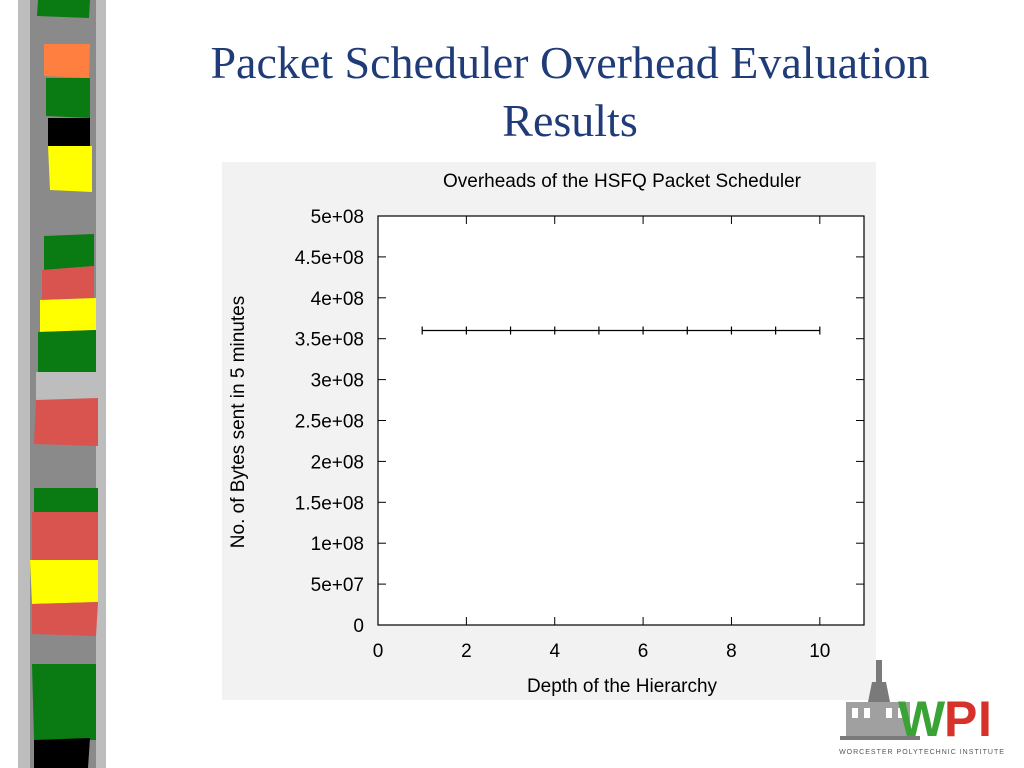 This screenshot has width=1024, height=768. What do you see at coordinates (643, 651) in the screenshot?
I see `x-tick-label: 6` at bounding box center [643, 651].